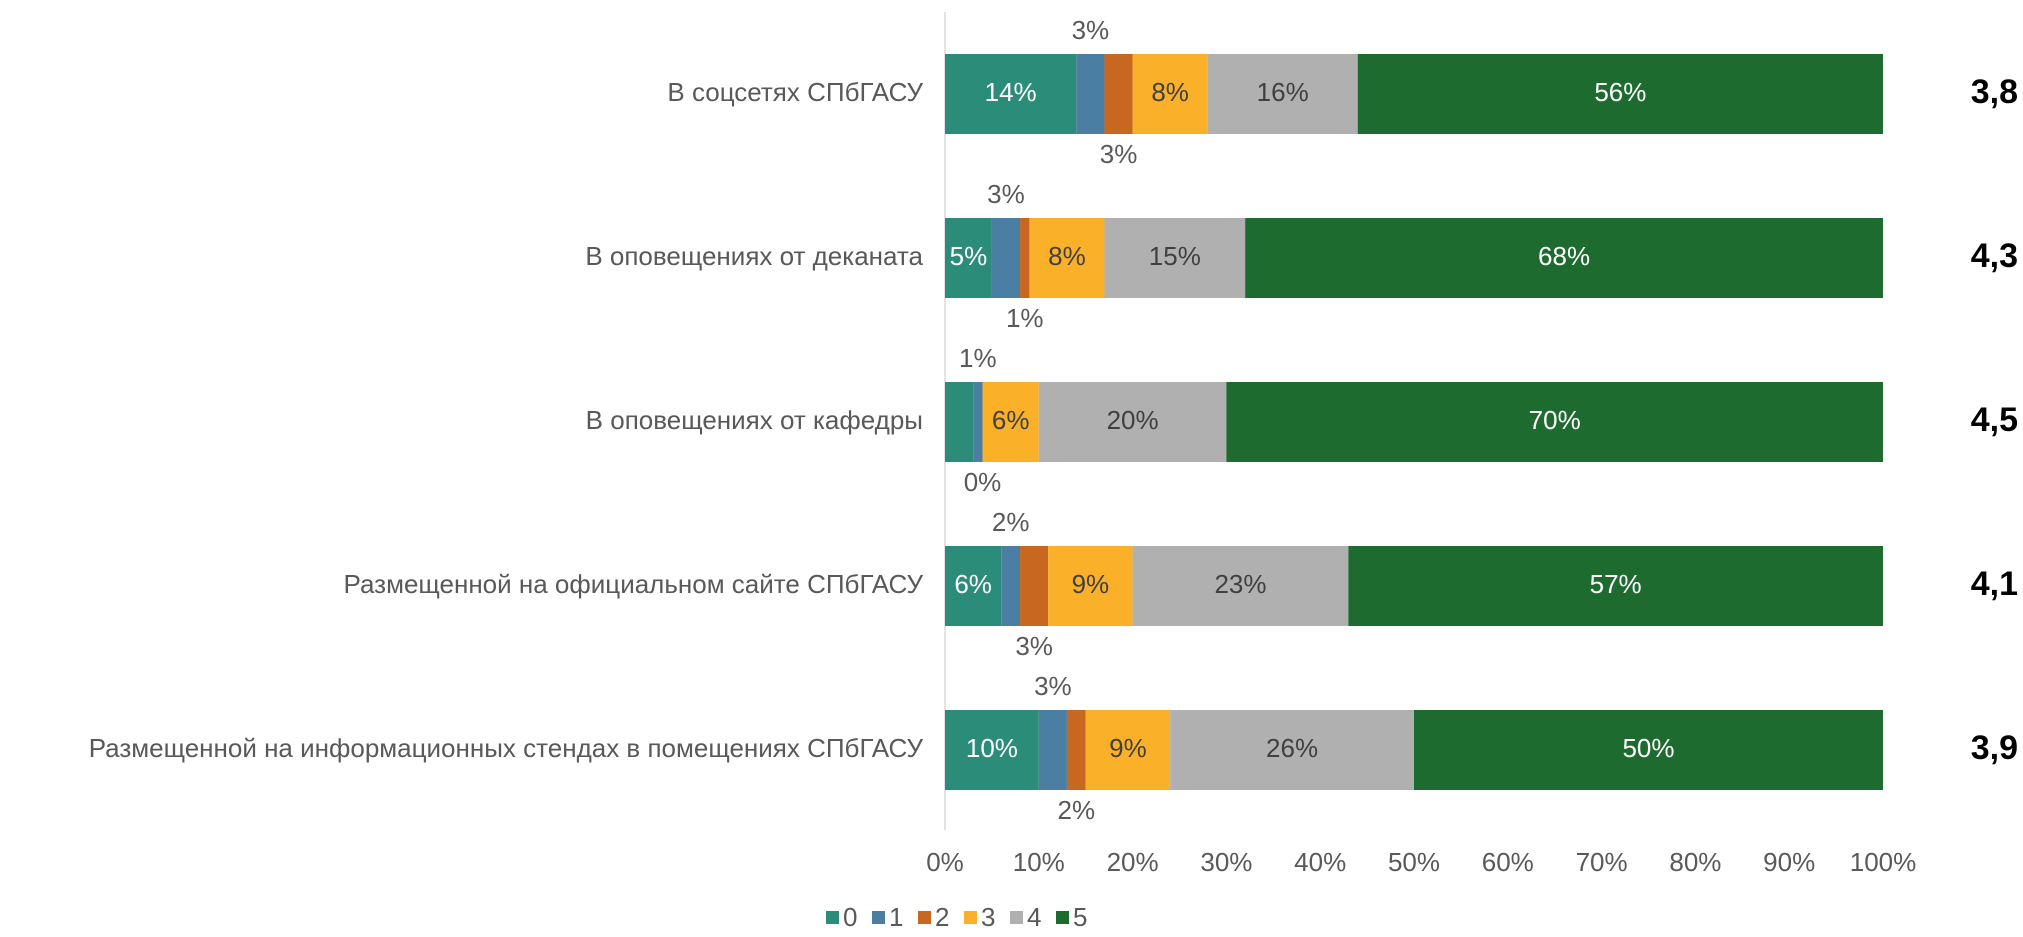  I want to click on data-label: 5%, so click(969, 256).